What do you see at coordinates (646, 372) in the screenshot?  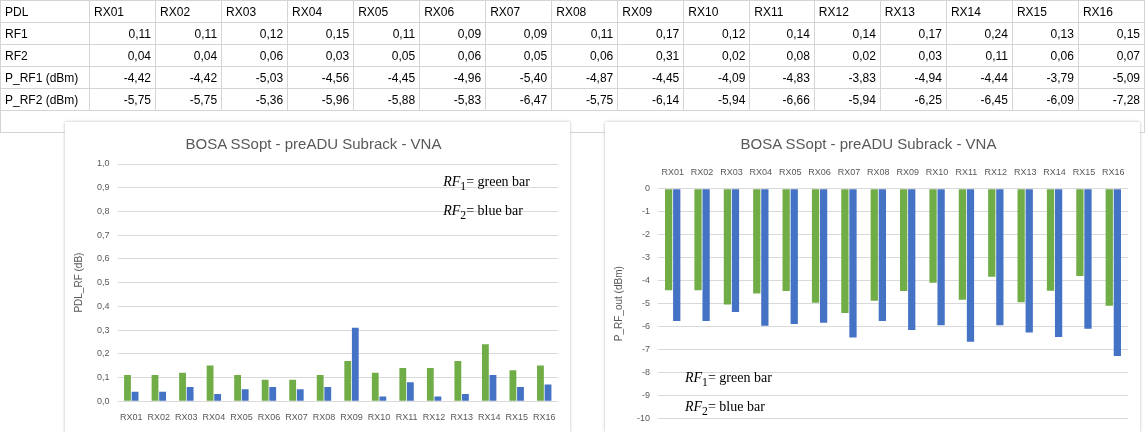 I see `y-tick-label: -8` at bounding box center [646, 372].